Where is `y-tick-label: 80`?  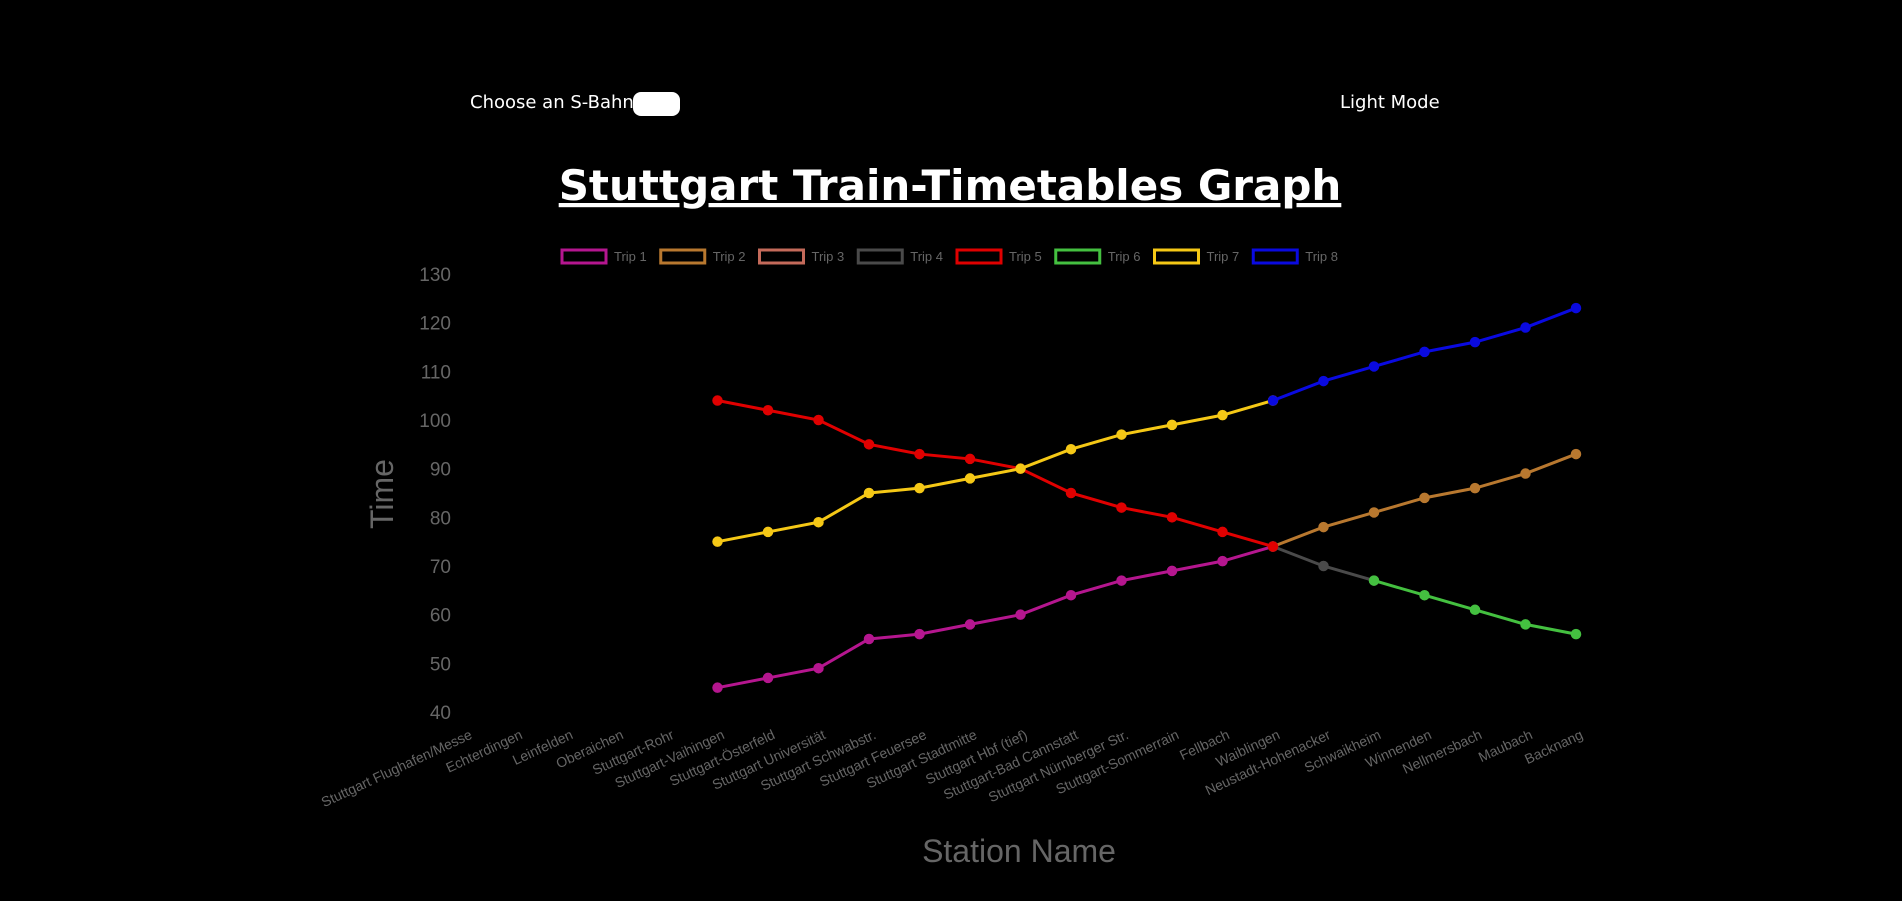 y-tick-label: 80 is located at coordinates (440, 518).